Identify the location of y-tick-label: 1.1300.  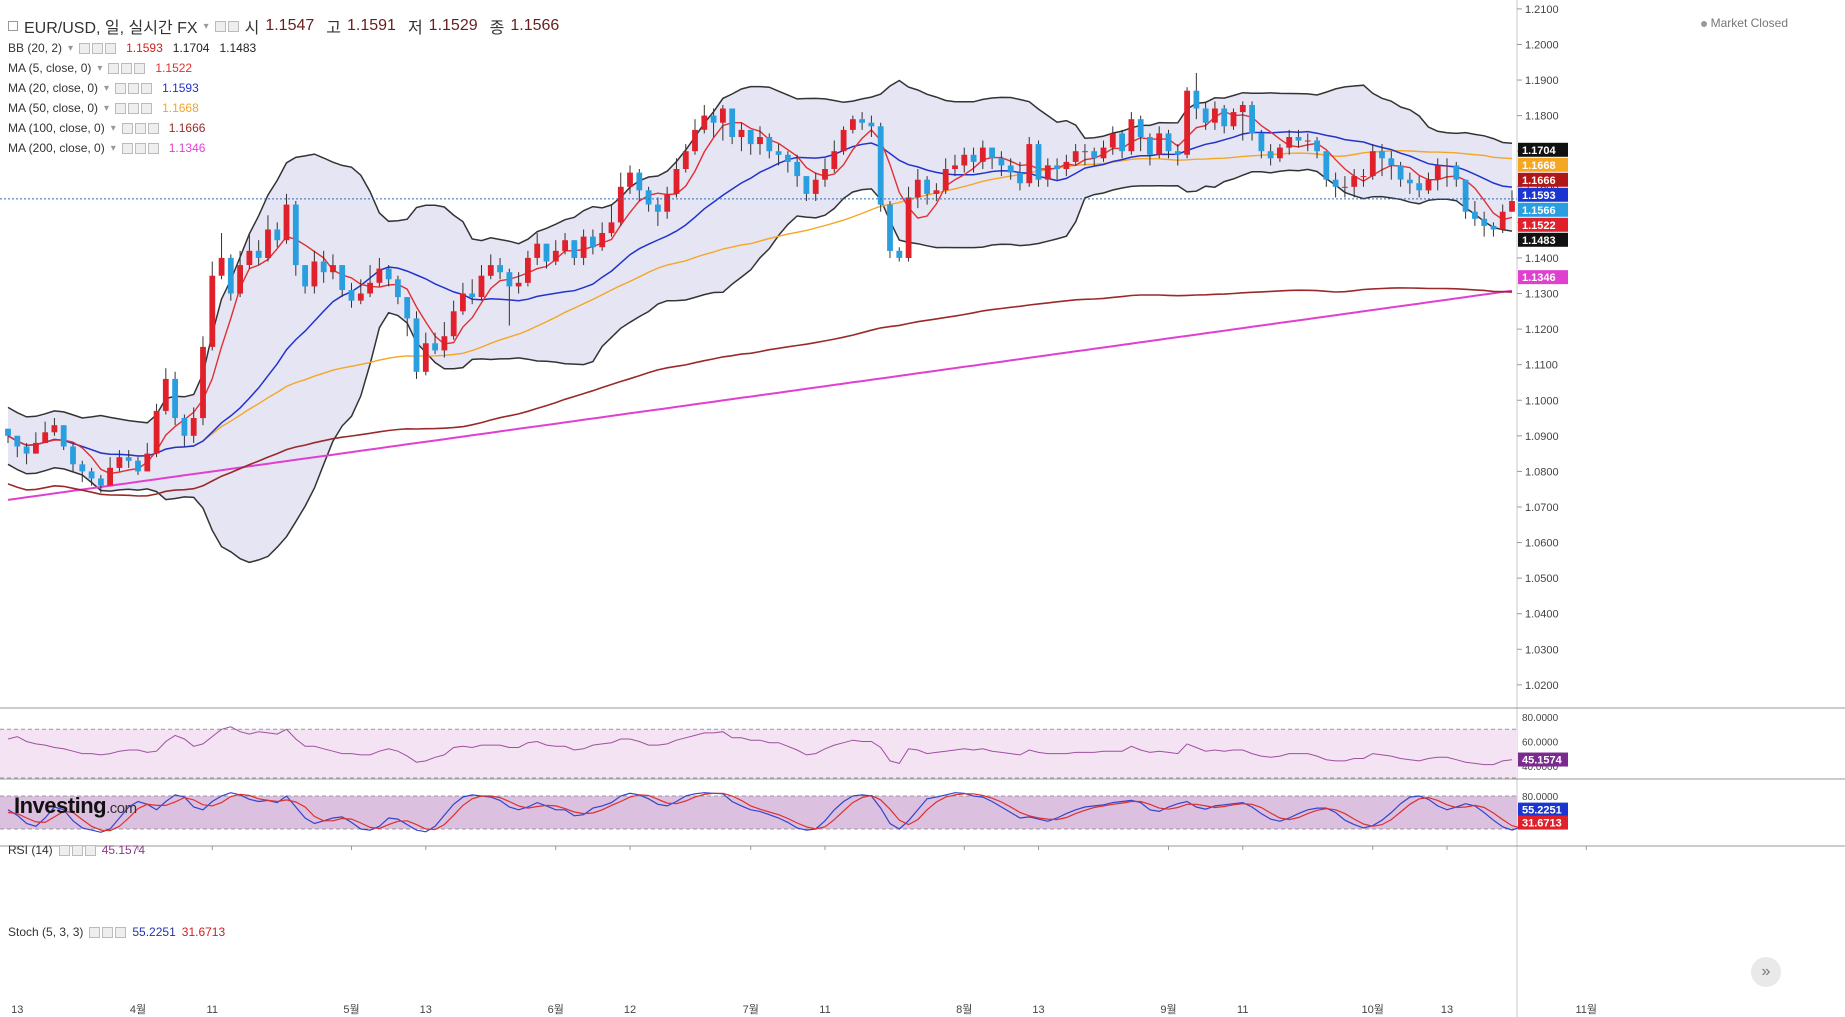
(1542, 295).